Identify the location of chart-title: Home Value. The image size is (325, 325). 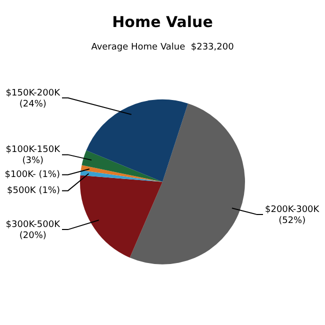
(162, 21).